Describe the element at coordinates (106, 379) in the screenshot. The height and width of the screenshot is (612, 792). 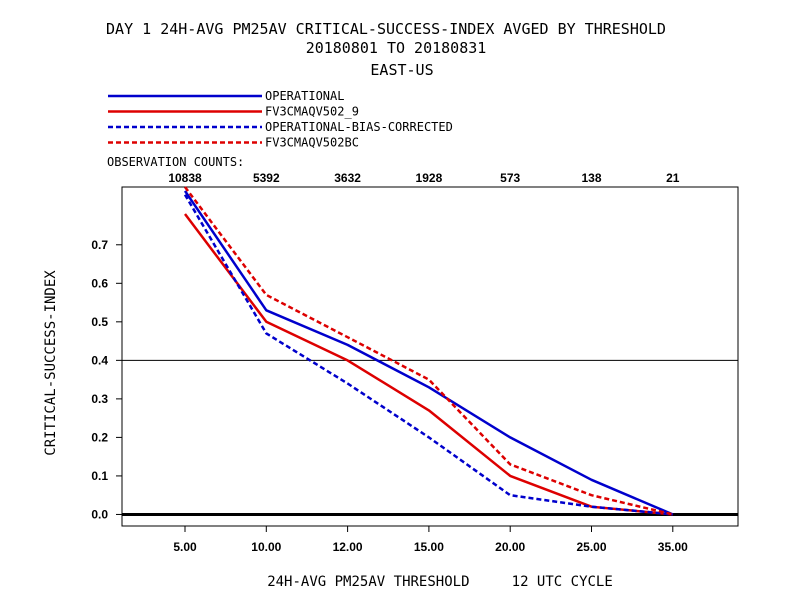
I see `y-axis-ticks: 0.0 0.1 0.2 0.3 0.4 0.5 0.6 0.7` at that location.